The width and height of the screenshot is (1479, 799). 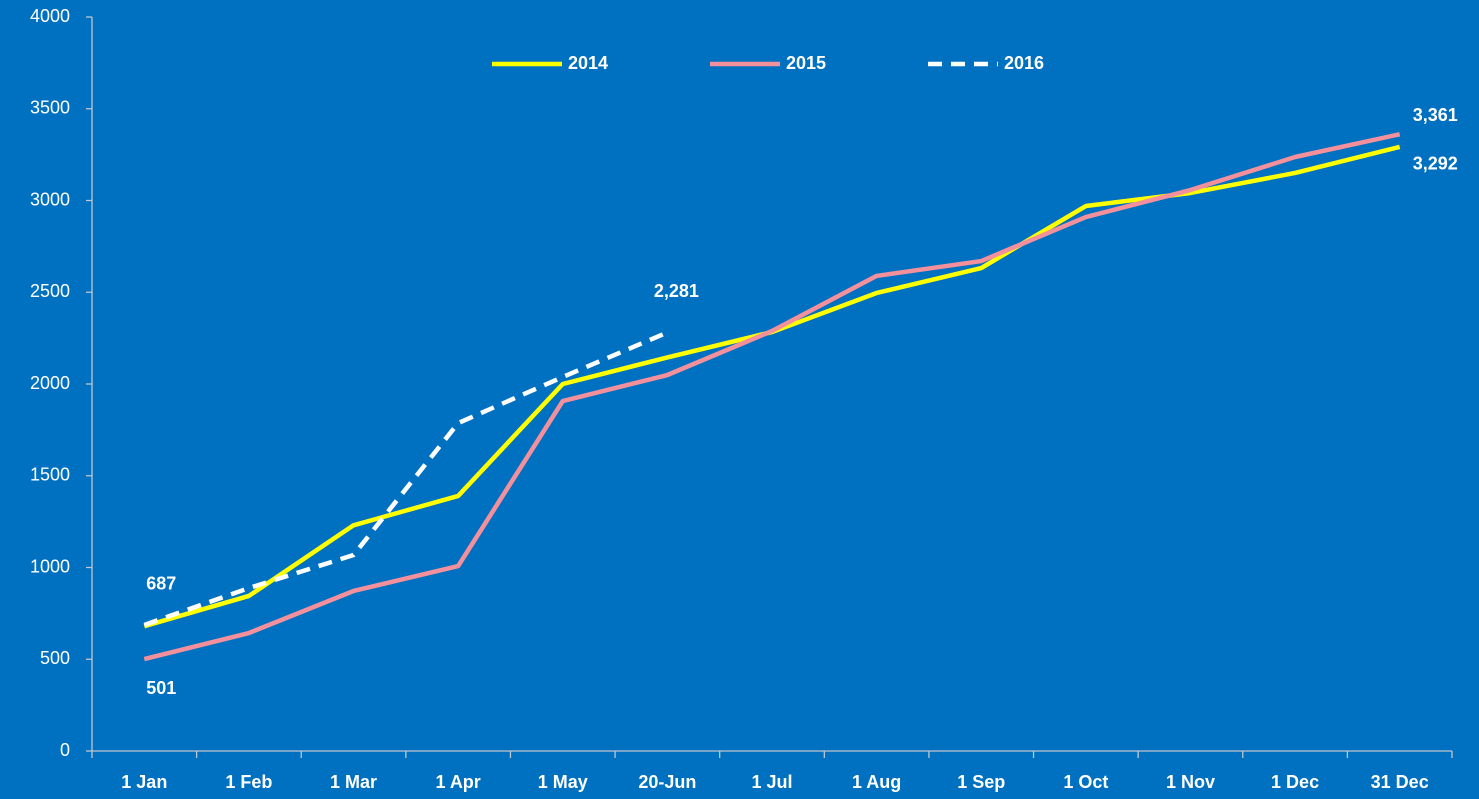 I want to click on x-tick-label: 1 Nov, so click(x=1190, y=782).